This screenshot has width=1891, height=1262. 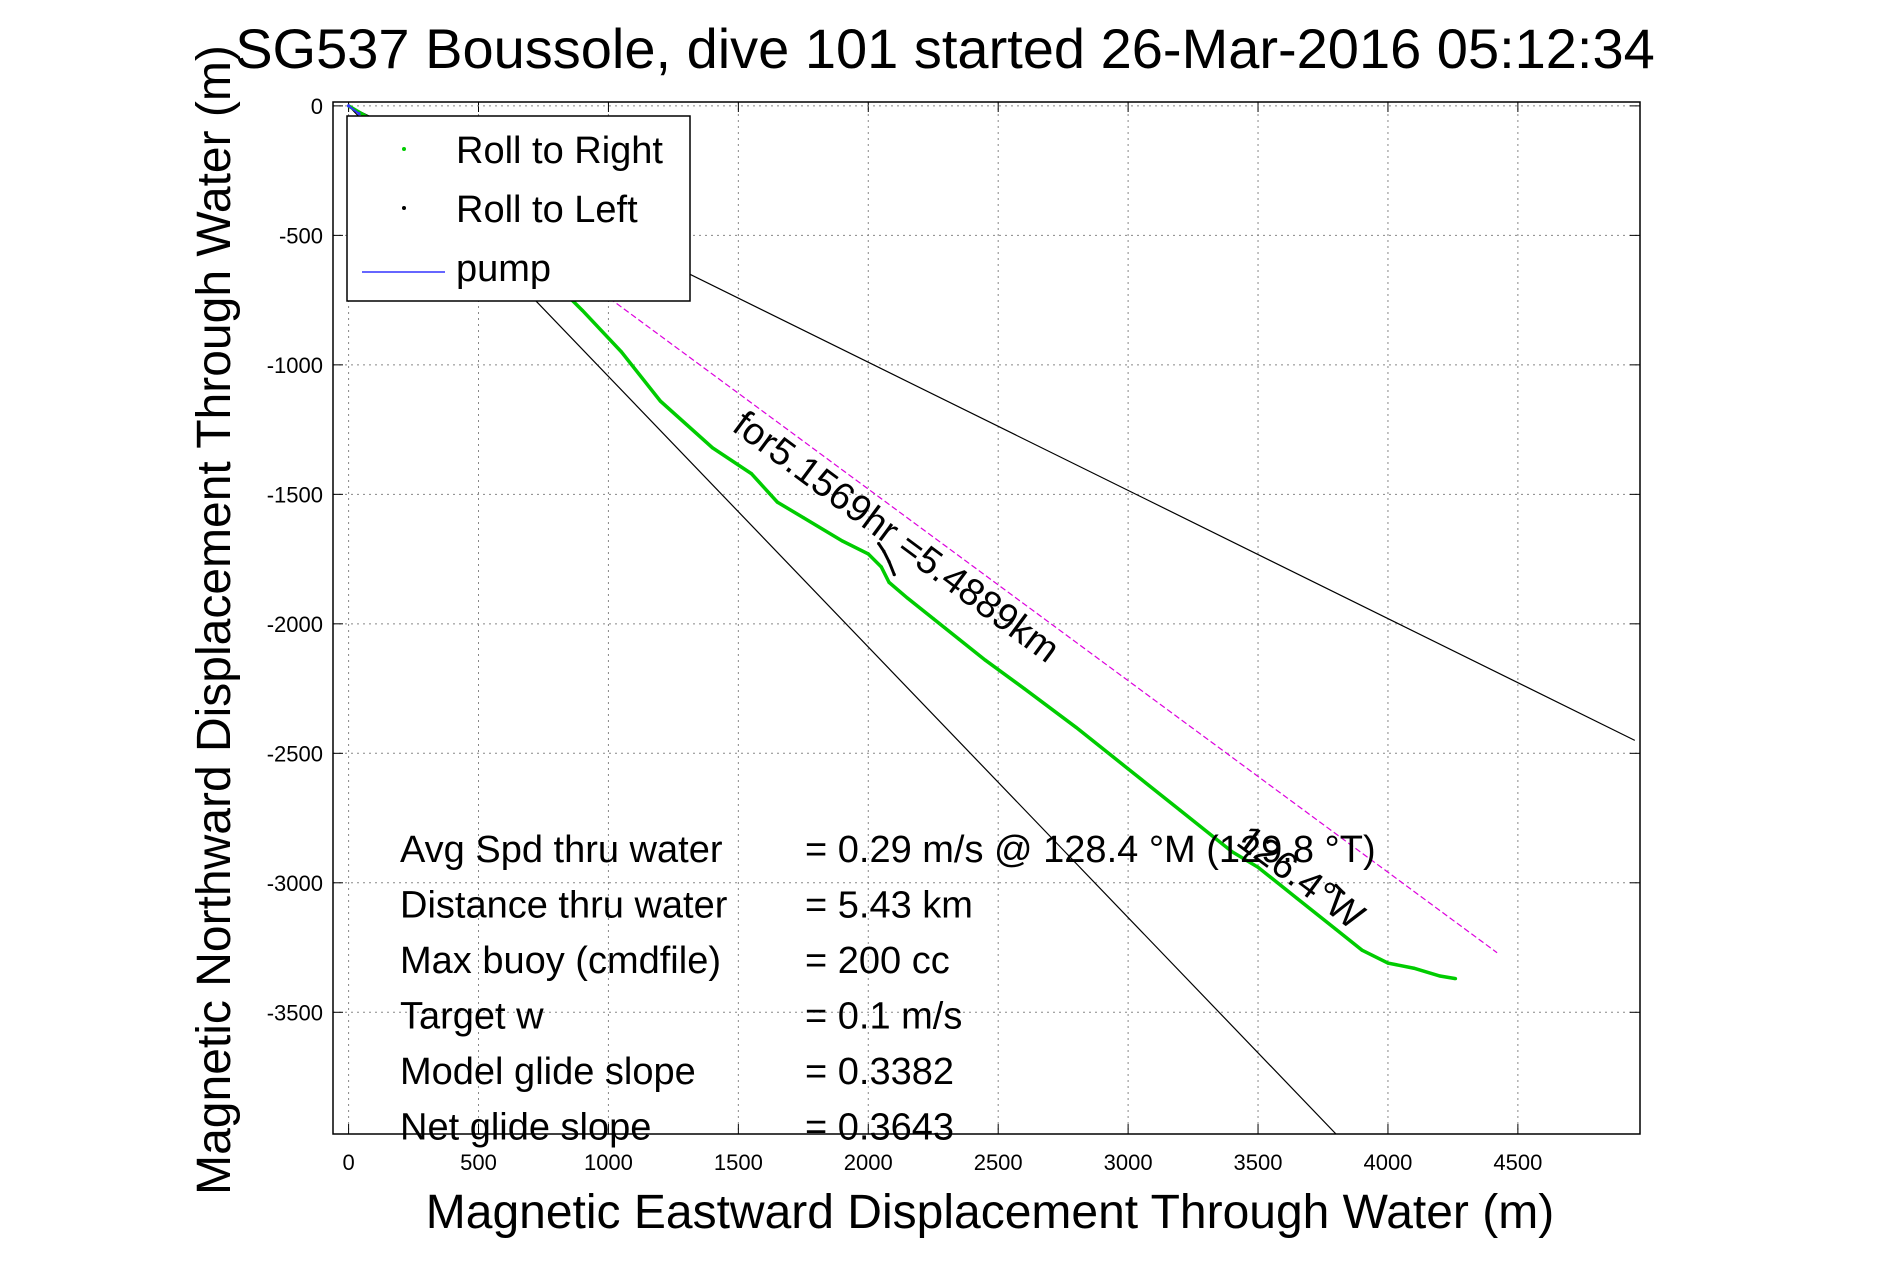 I want to click on stat-label: Net glide slope, so click(x=525, y=1128).